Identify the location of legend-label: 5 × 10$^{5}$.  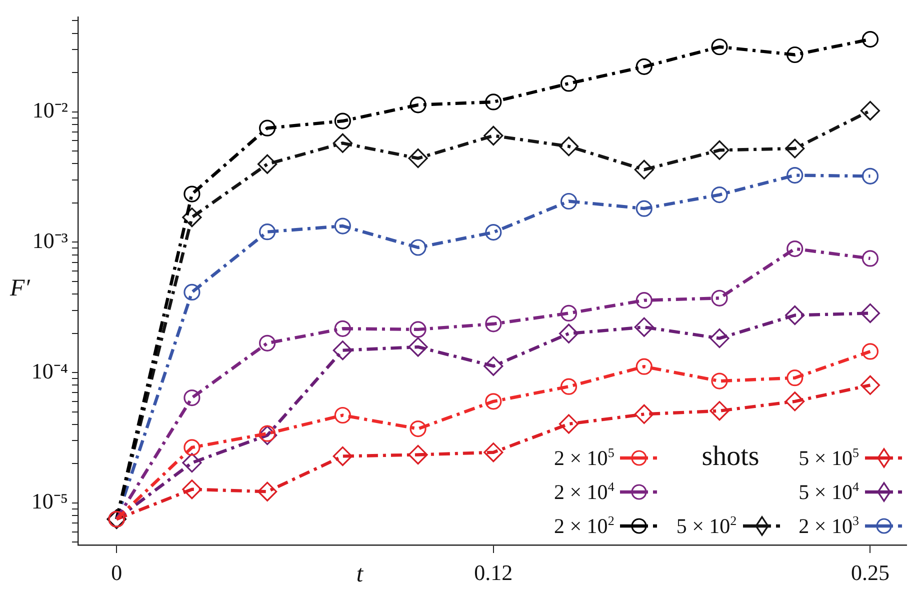
(828, 458).